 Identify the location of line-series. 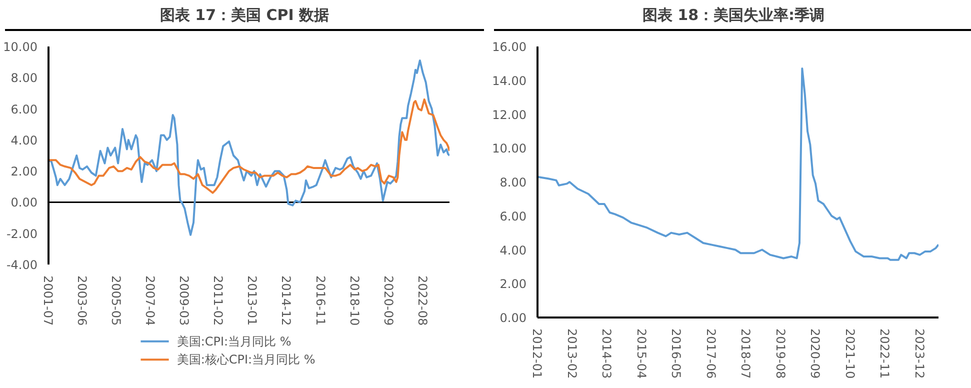
(249, 146).